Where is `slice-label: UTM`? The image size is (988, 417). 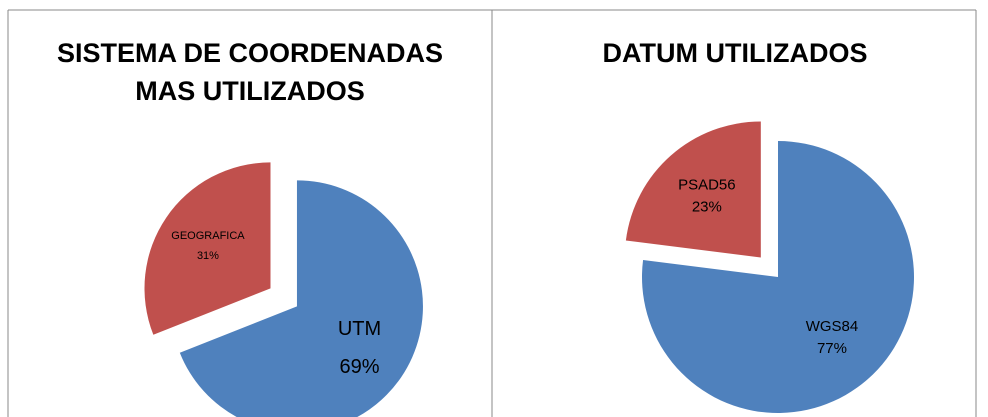 slice-label: UTM is located at coordinates (359, 329).